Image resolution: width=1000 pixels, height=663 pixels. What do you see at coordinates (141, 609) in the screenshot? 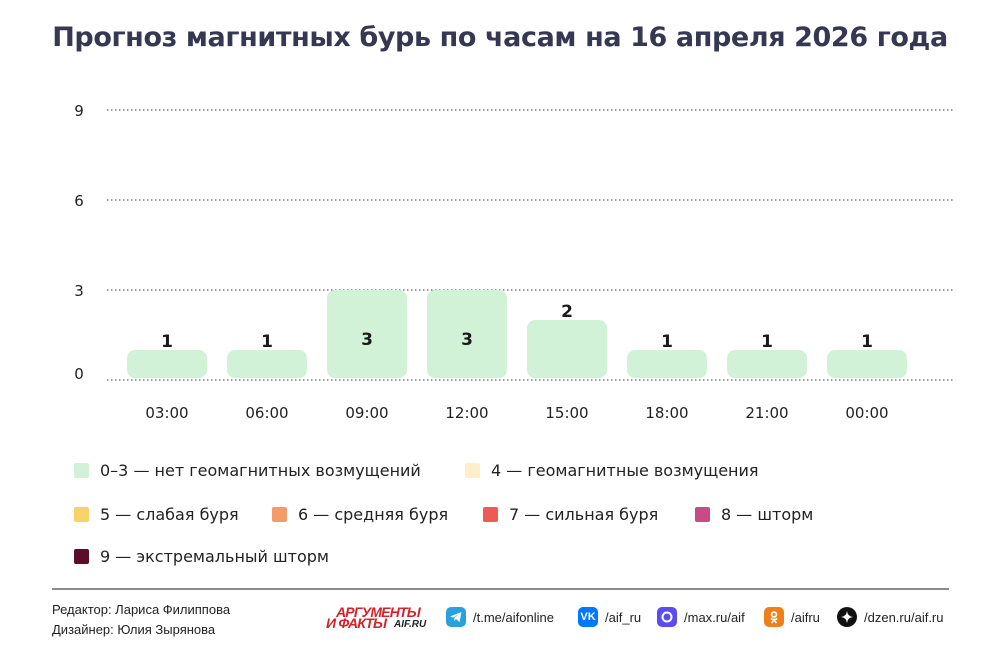
I see `editor-credit: Редактор: Лариса Филиппова` at bounding box center [141, 609].